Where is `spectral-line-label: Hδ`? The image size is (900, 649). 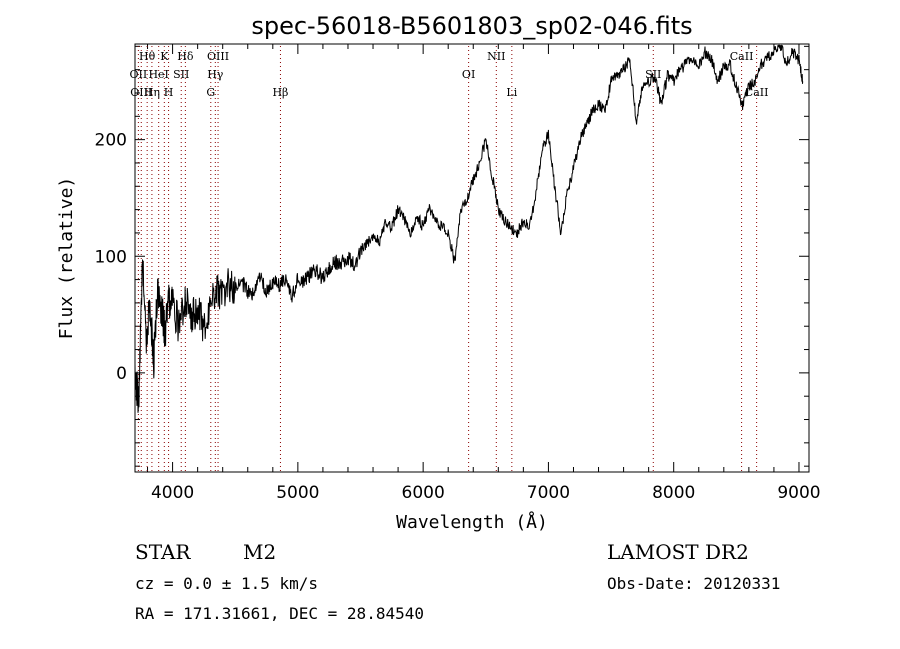 spectral-line-label: Hδ is located at coordinates (185, 56).